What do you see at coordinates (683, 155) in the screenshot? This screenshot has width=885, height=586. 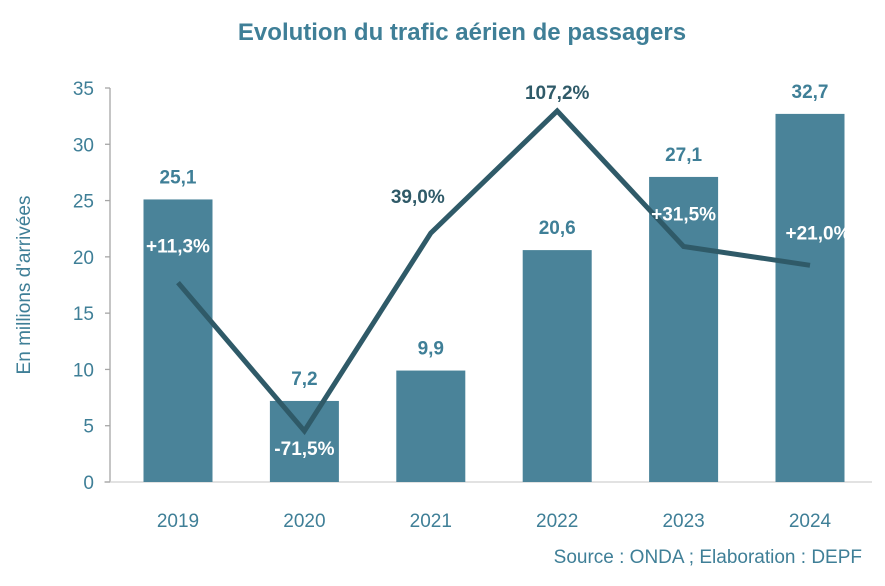 I see `bar-value-label: 27,1` at bounding box center [683, 155].